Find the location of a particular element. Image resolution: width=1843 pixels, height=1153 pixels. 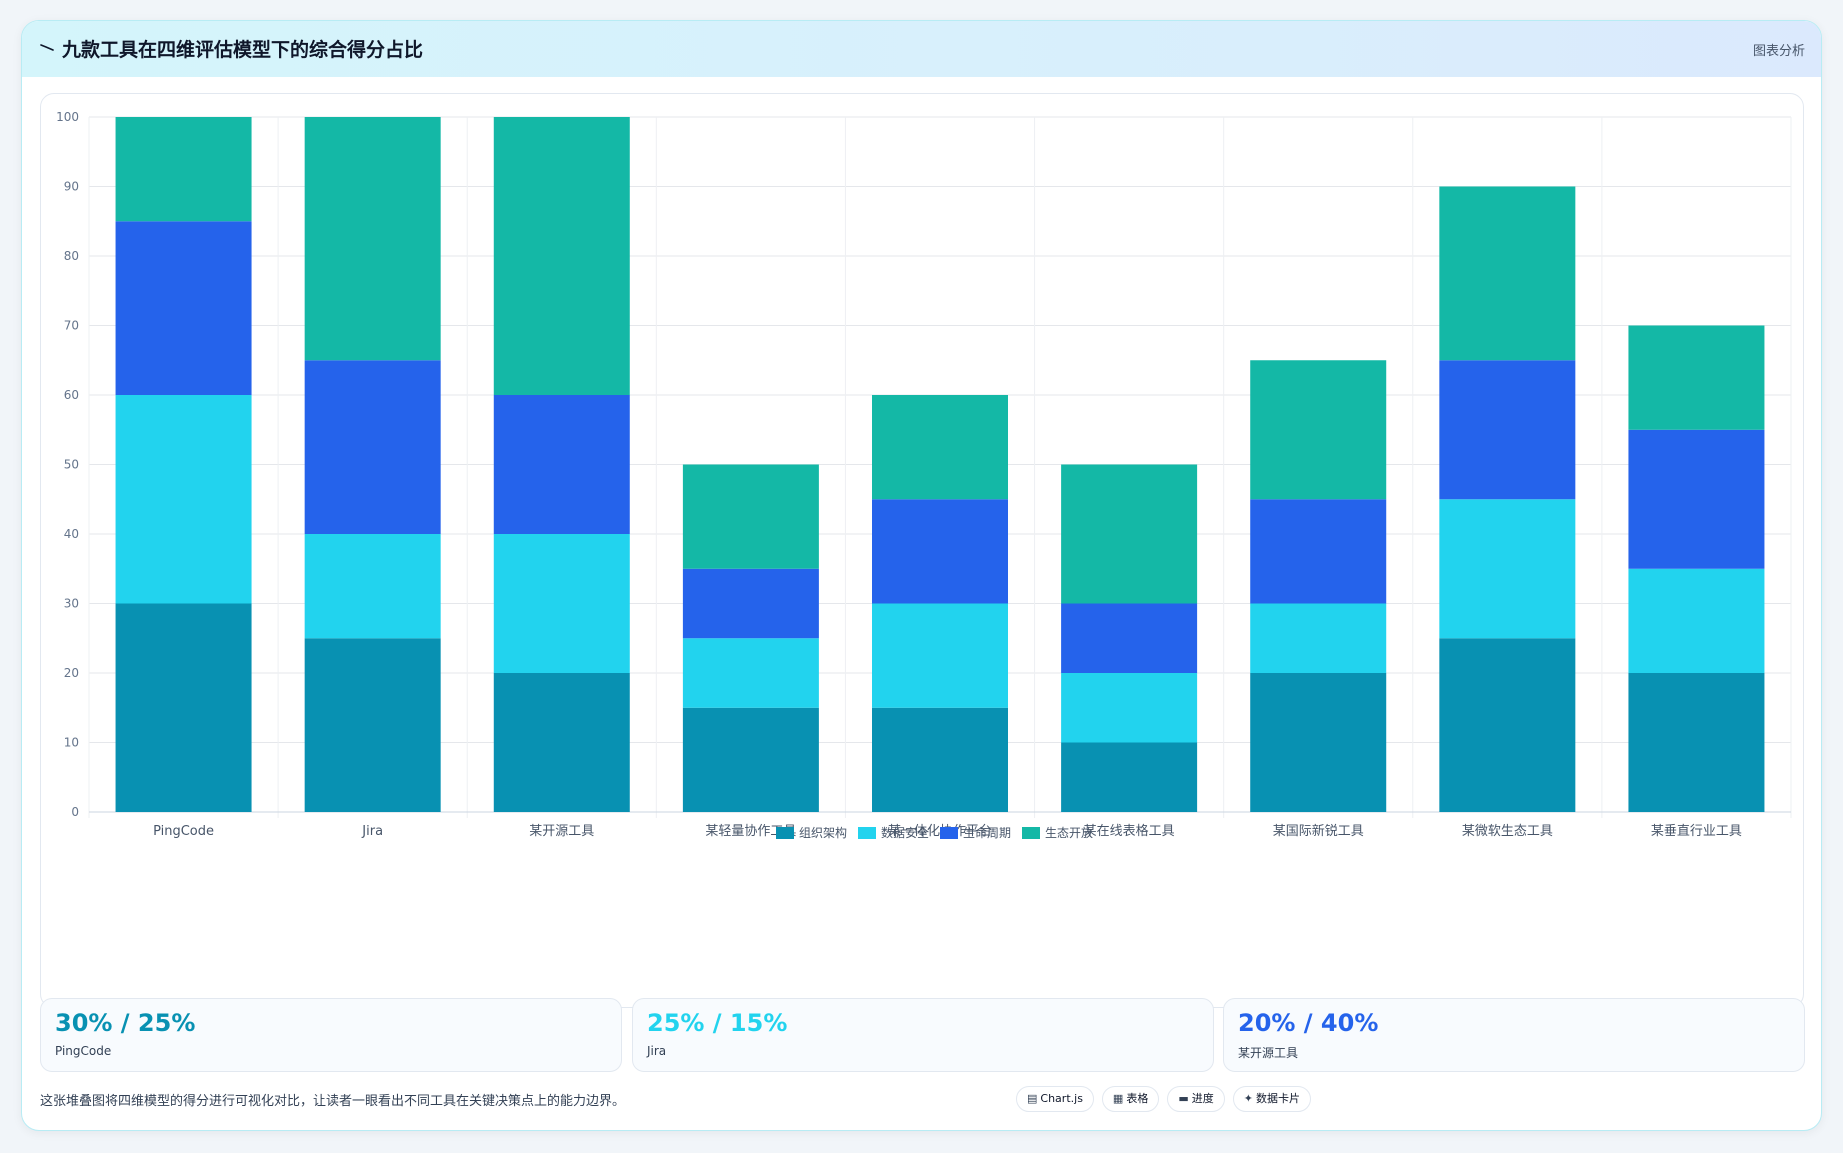

x-tick-label: 某开源工具 is located at coordinates (561, 831).